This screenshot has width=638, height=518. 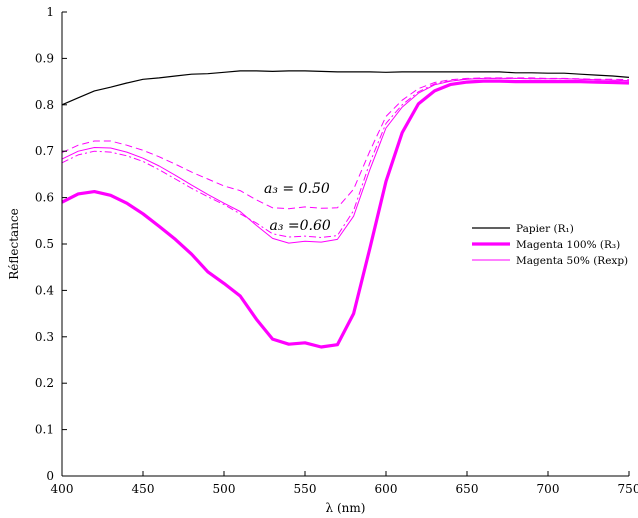 What do you see at coordinates (299, 226) in the screenshot?
I see `annotation-2: a₃ =0.60` at bounding box center [299, 226].